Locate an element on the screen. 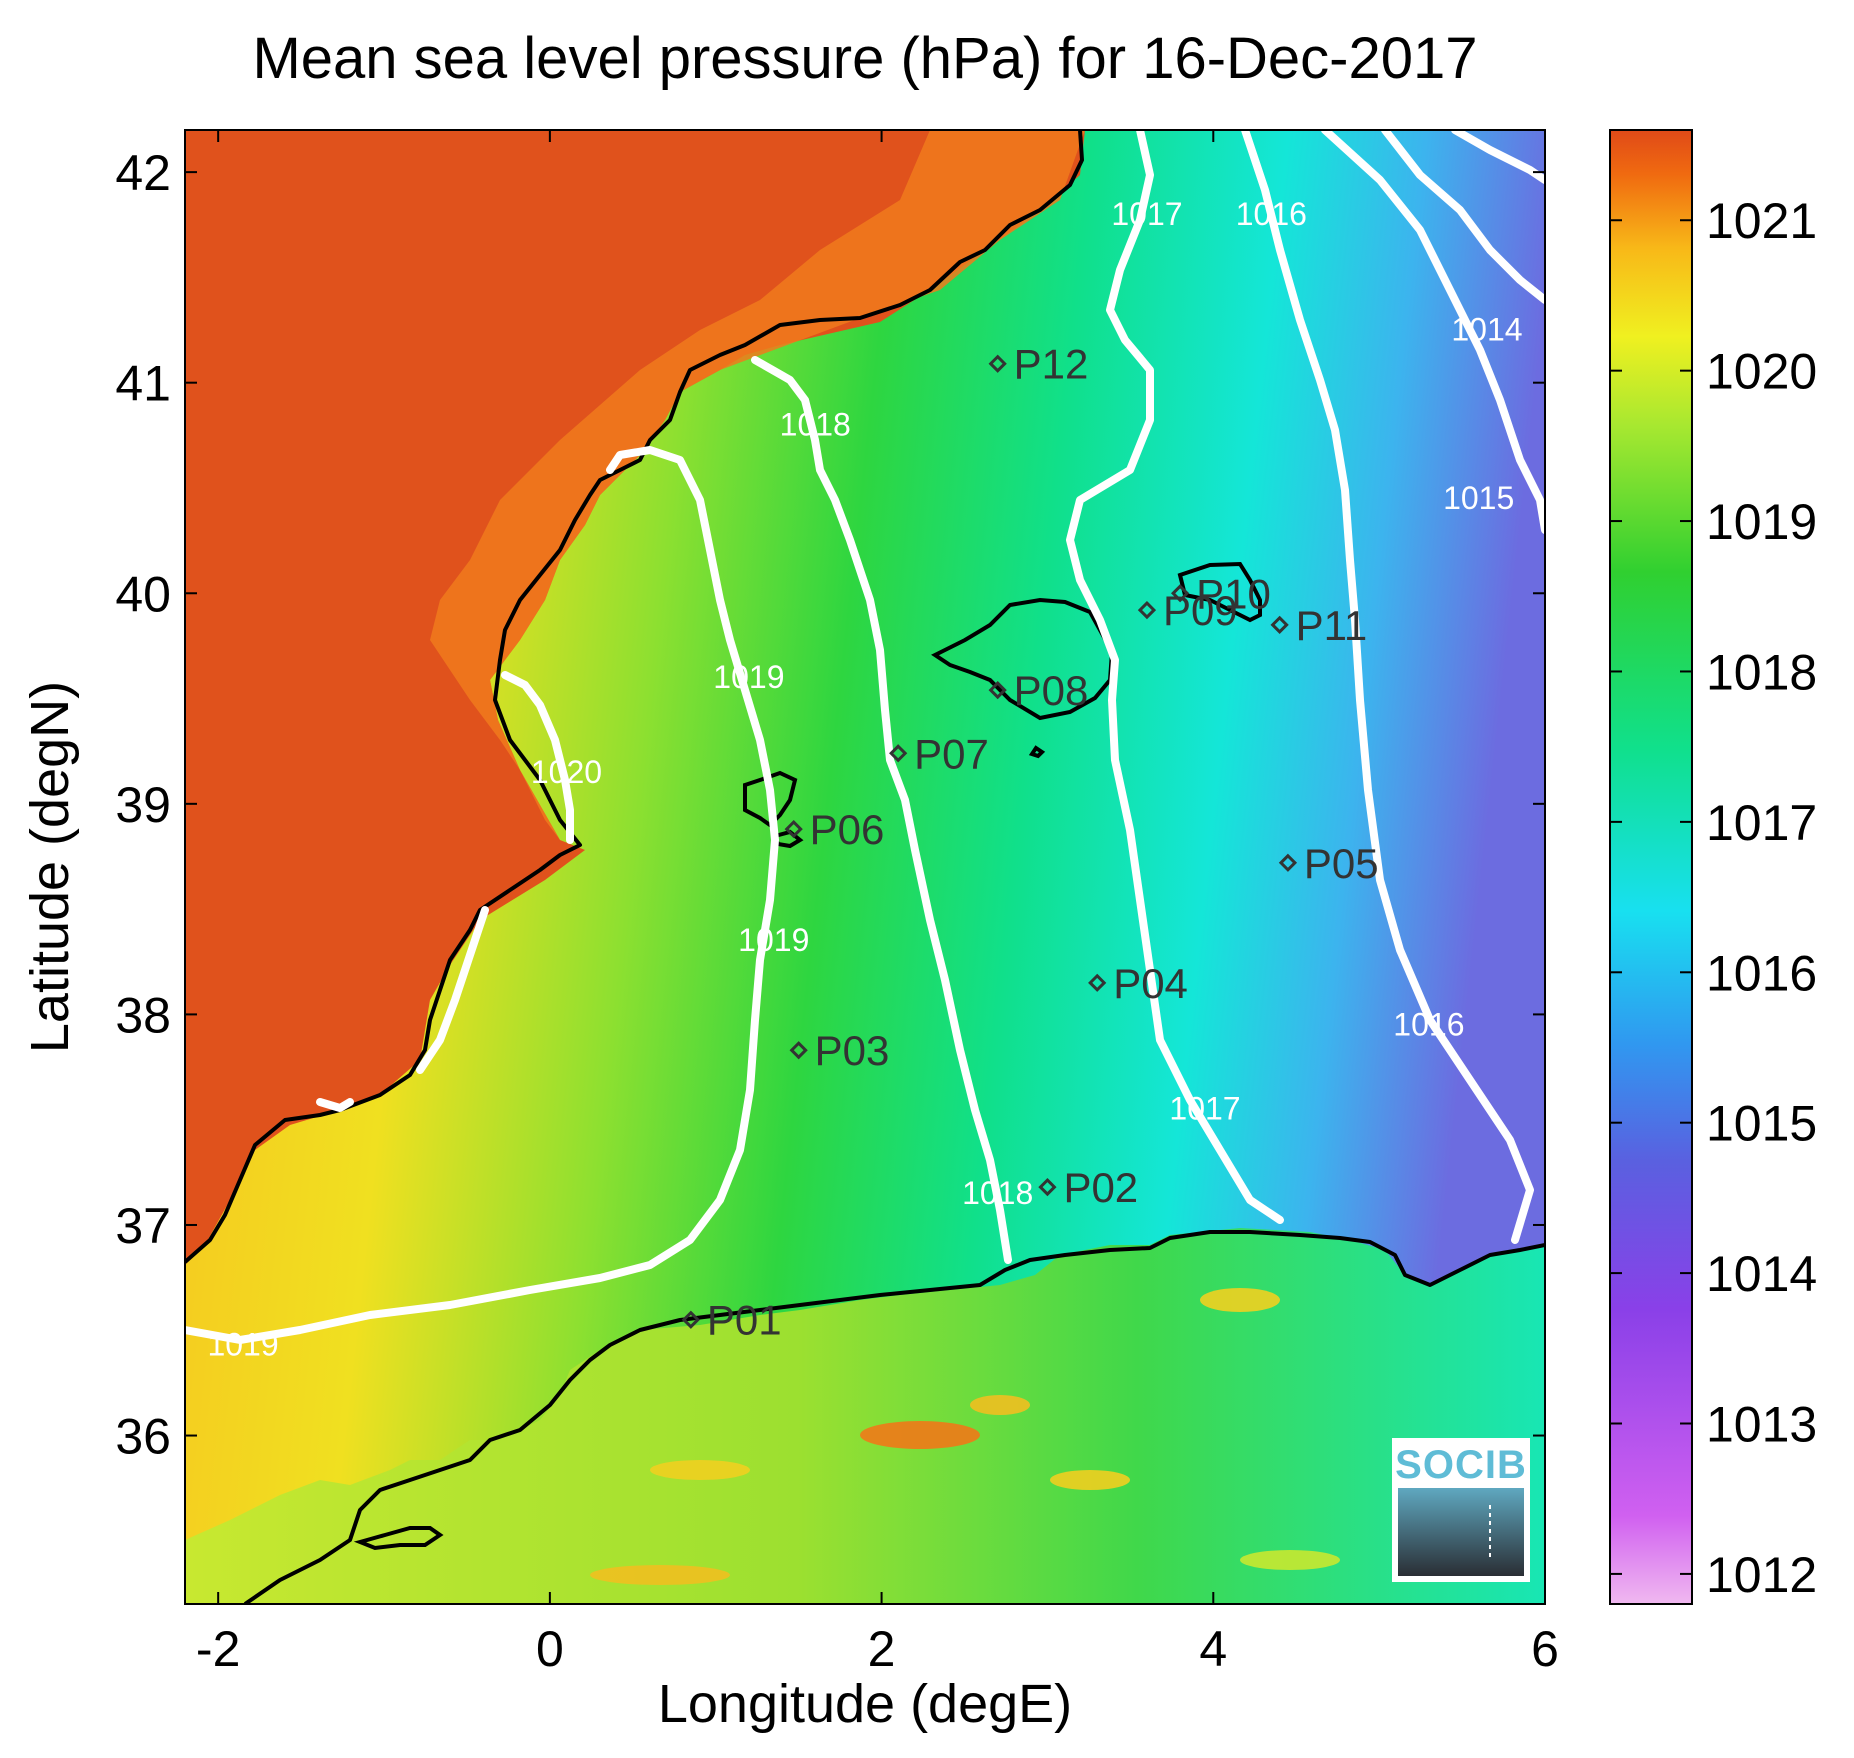  x-tick-label: 0 is located at coordinates (550, 1649).